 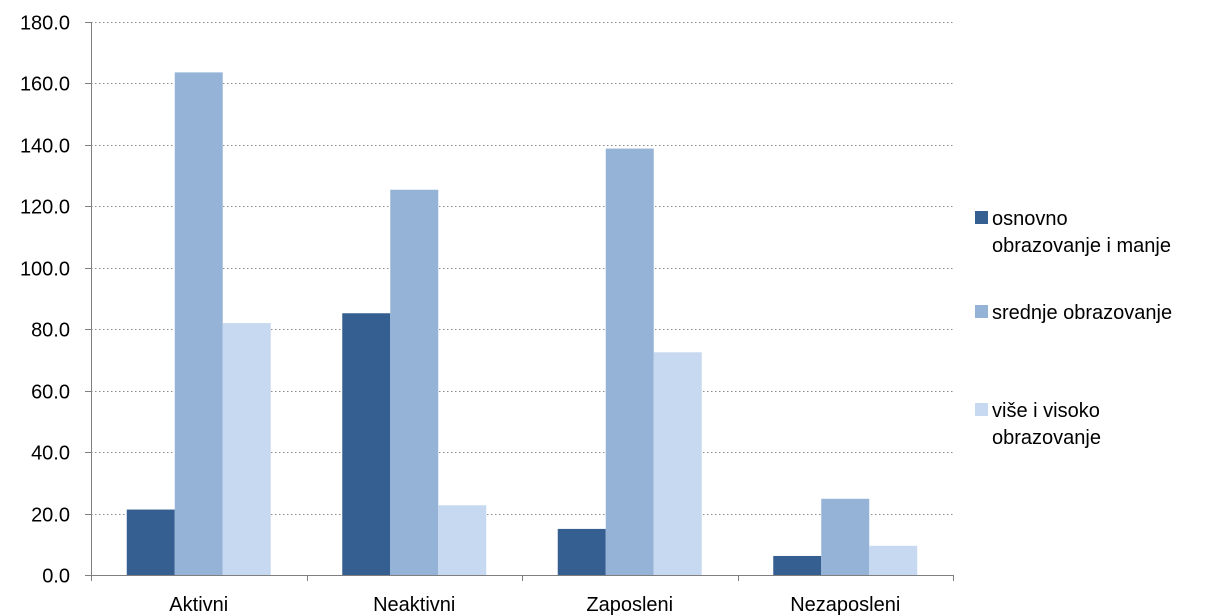 What do you see at coordinates (1030, 219) in the screenshot?
I see `legend-label: osnovno` at bounding box center [1030, 219].